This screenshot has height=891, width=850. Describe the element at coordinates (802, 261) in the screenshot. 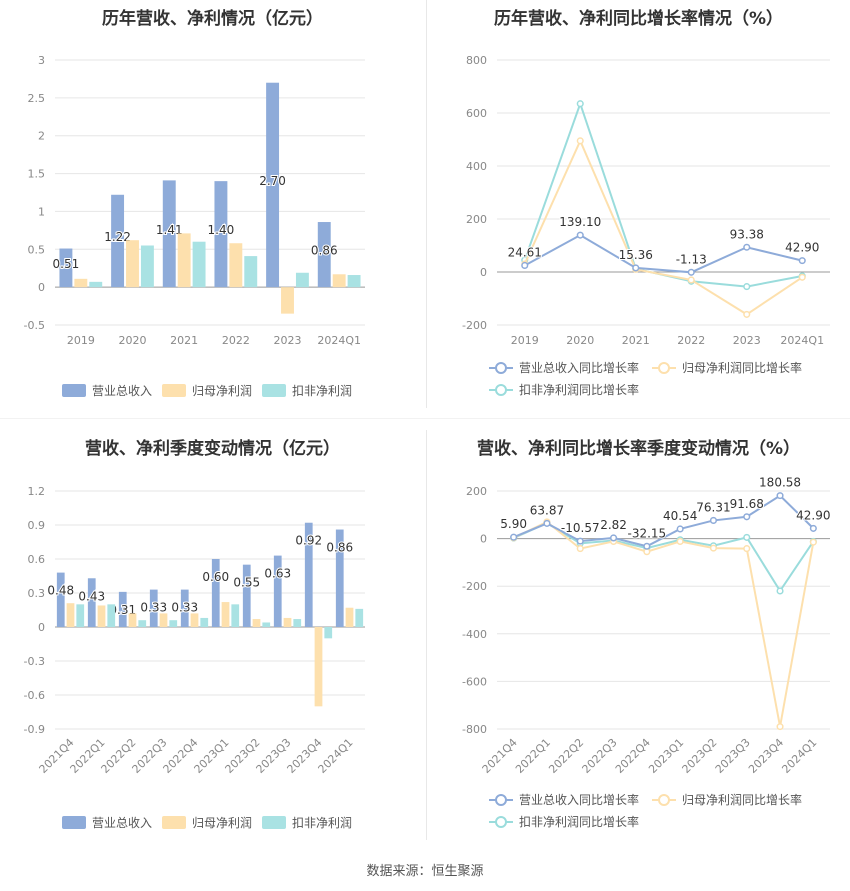

I see `series-point-0-2024q1` at that location.